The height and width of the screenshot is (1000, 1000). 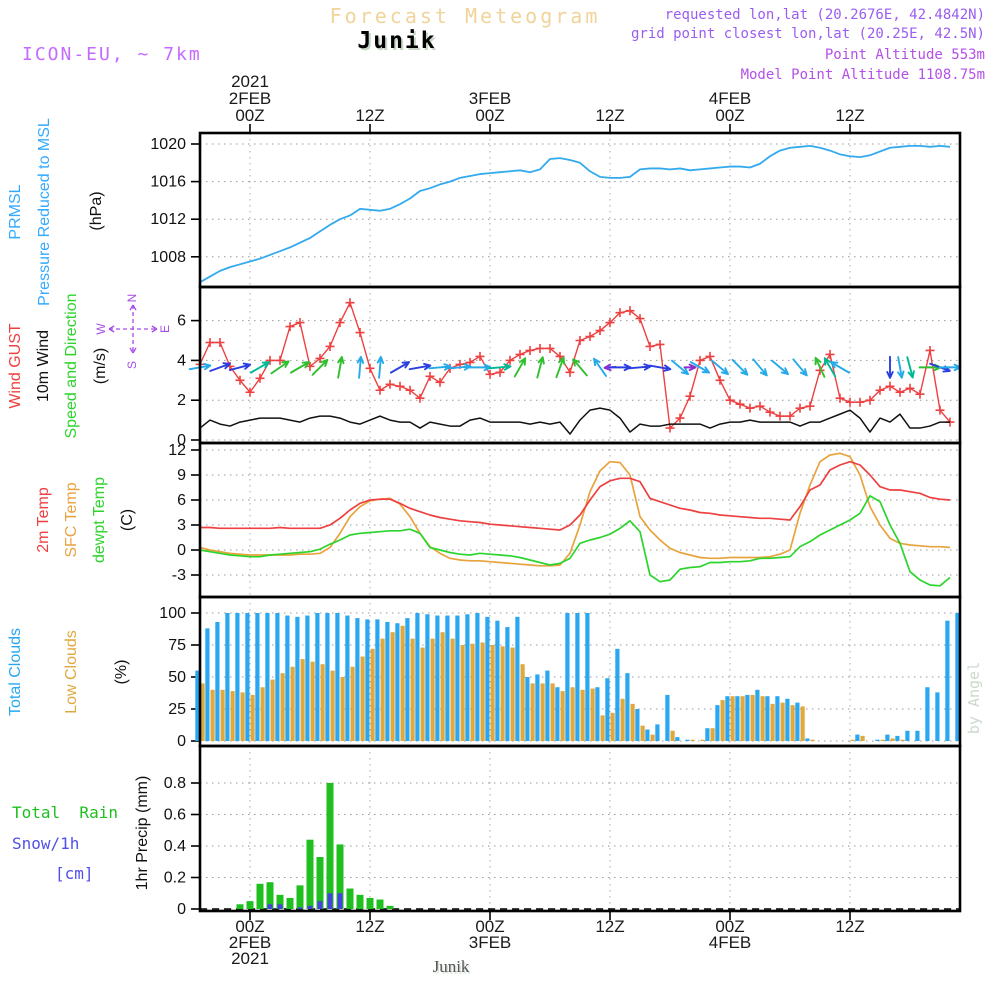 I want to click on bottom-tick-label: 2FEB, so click(x=250, y=942).